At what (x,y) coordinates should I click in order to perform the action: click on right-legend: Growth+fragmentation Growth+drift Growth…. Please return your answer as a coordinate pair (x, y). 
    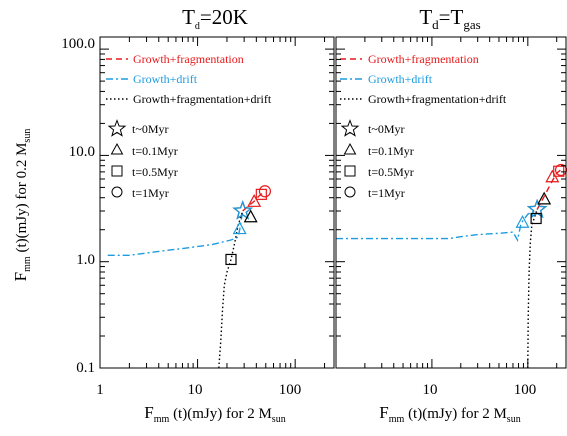
    Looking at the image, I should click on (423, 126).